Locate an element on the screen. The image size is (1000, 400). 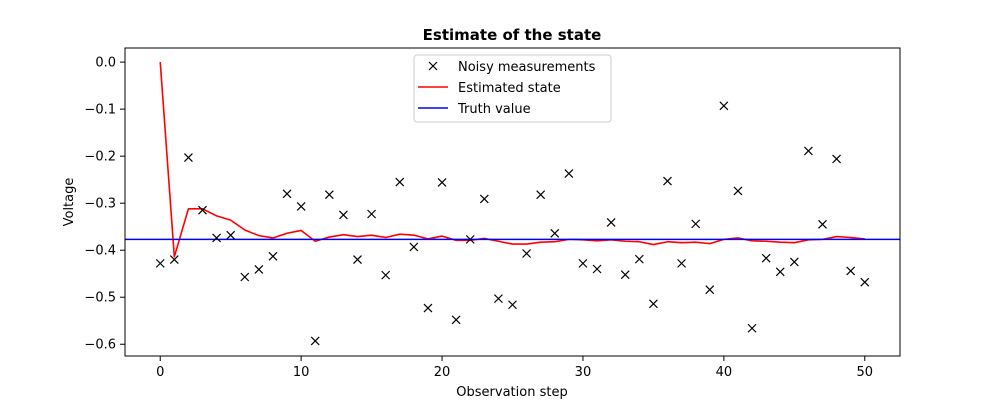
x-tick-label: 20 is located at coordinates (442, 372).